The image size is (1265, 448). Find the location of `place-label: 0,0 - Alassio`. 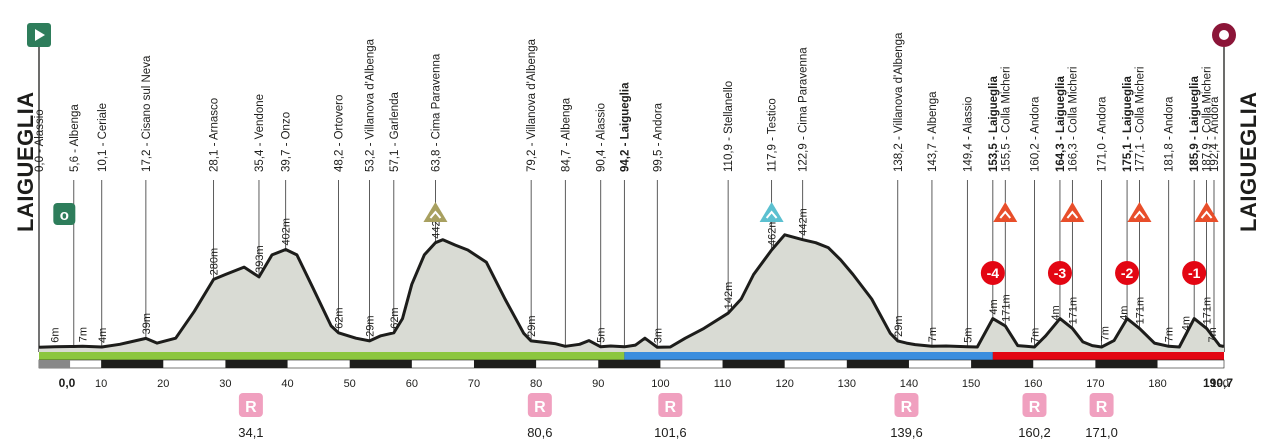

place-label: 0,0 - Alassio is located at coordinates (40, 140).